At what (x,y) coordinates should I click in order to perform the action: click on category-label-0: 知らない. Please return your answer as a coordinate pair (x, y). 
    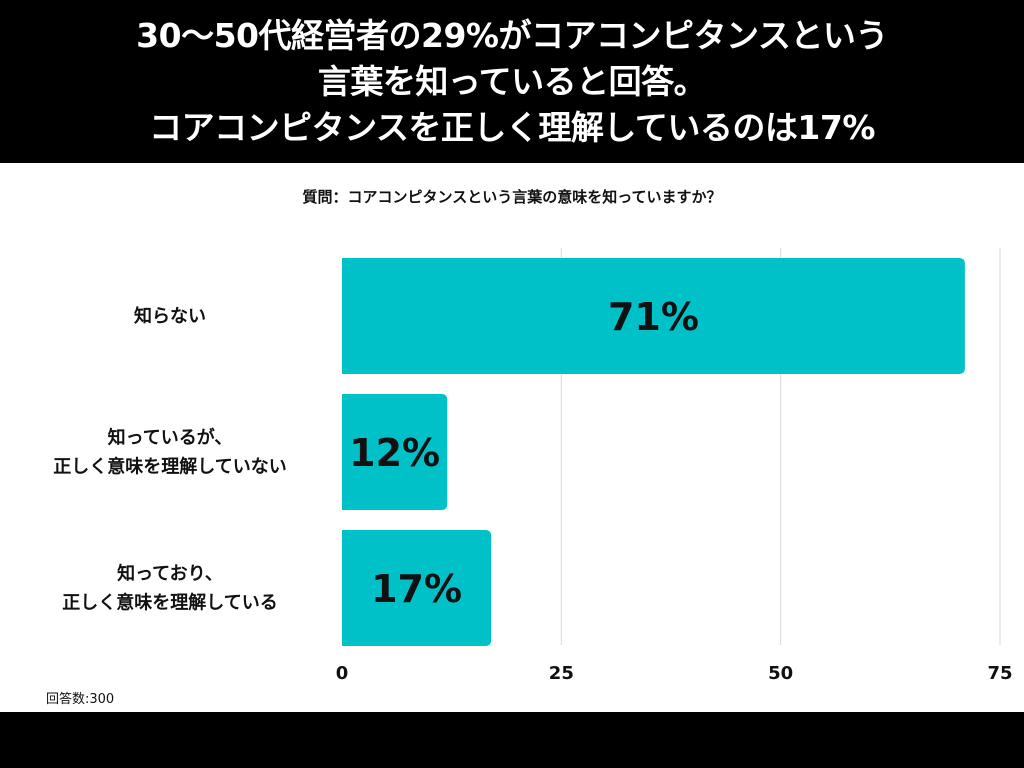
    Looking at the image, I should click on (170, 316).